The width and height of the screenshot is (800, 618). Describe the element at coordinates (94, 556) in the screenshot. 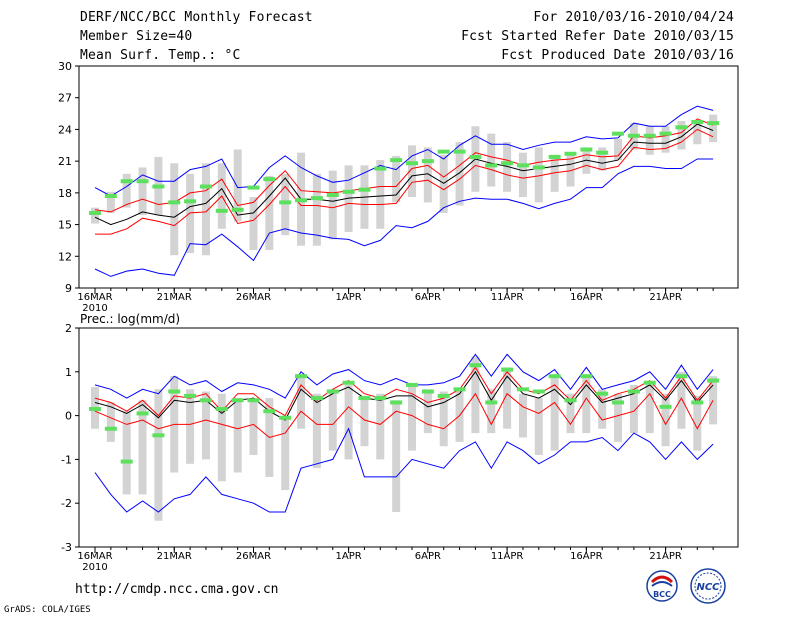

I see `x-tick-label: 16MAR` at that location.